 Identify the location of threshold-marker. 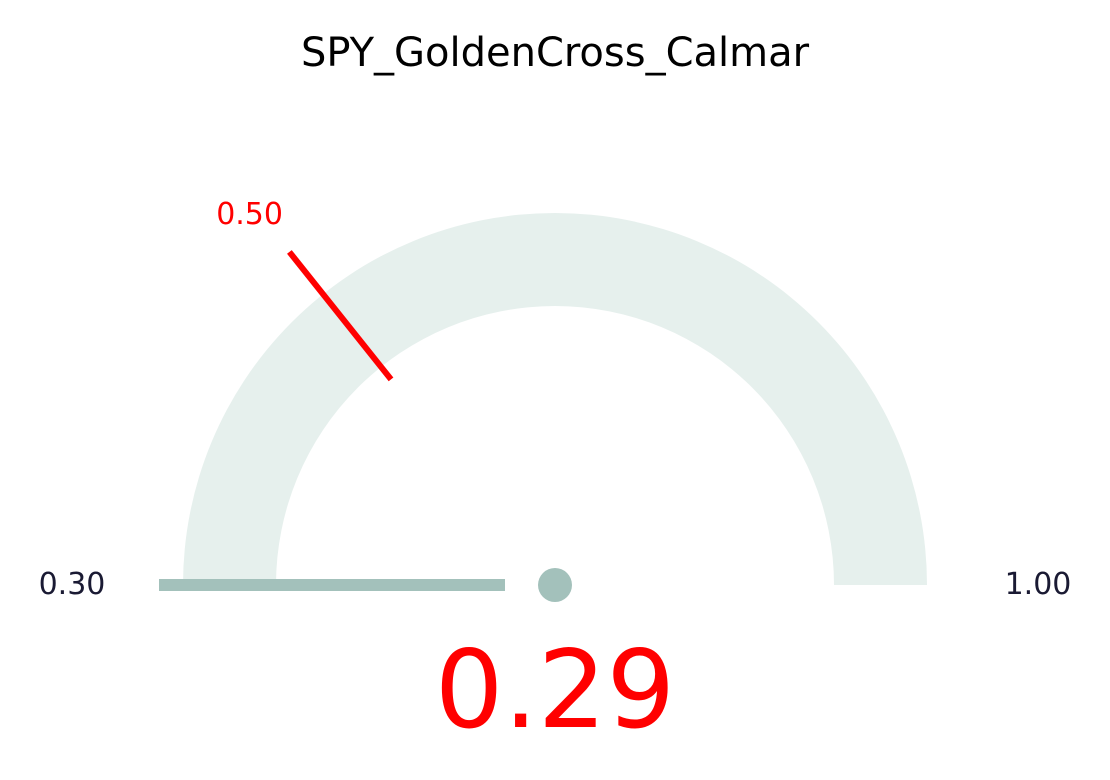
(340, 316).